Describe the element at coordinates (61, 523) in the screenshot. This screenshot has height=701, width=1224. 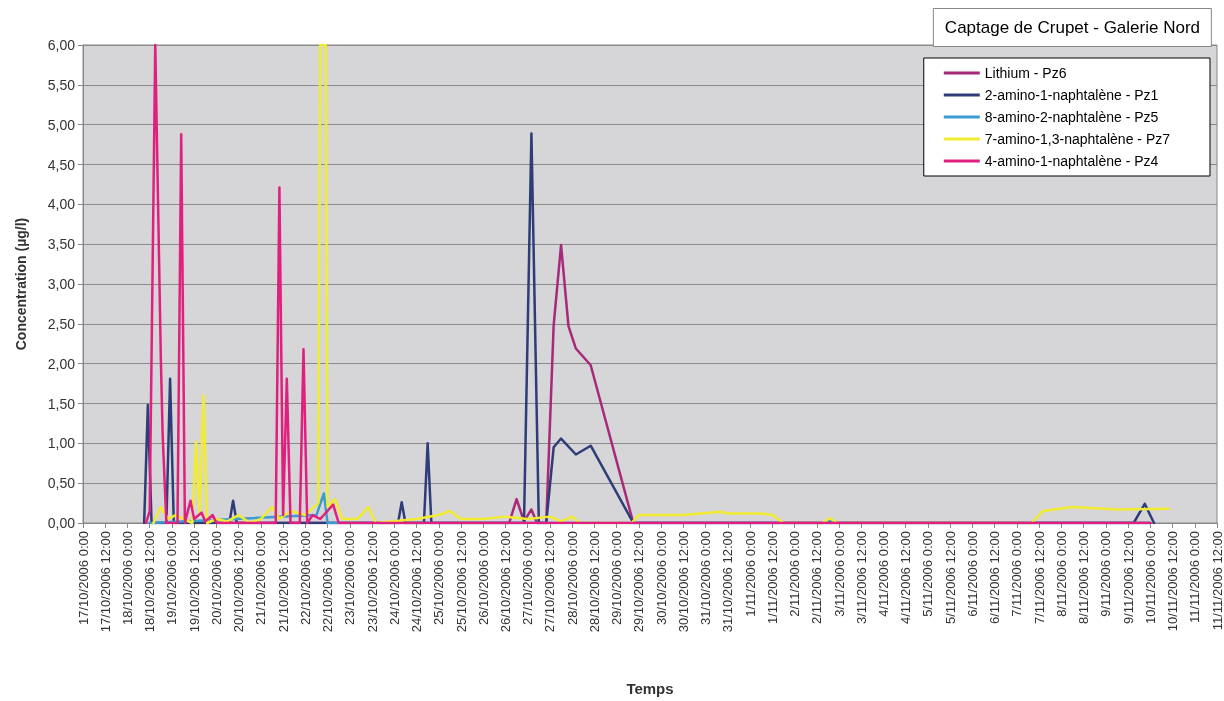
I see `y-tick-label: 0,00` at that location.